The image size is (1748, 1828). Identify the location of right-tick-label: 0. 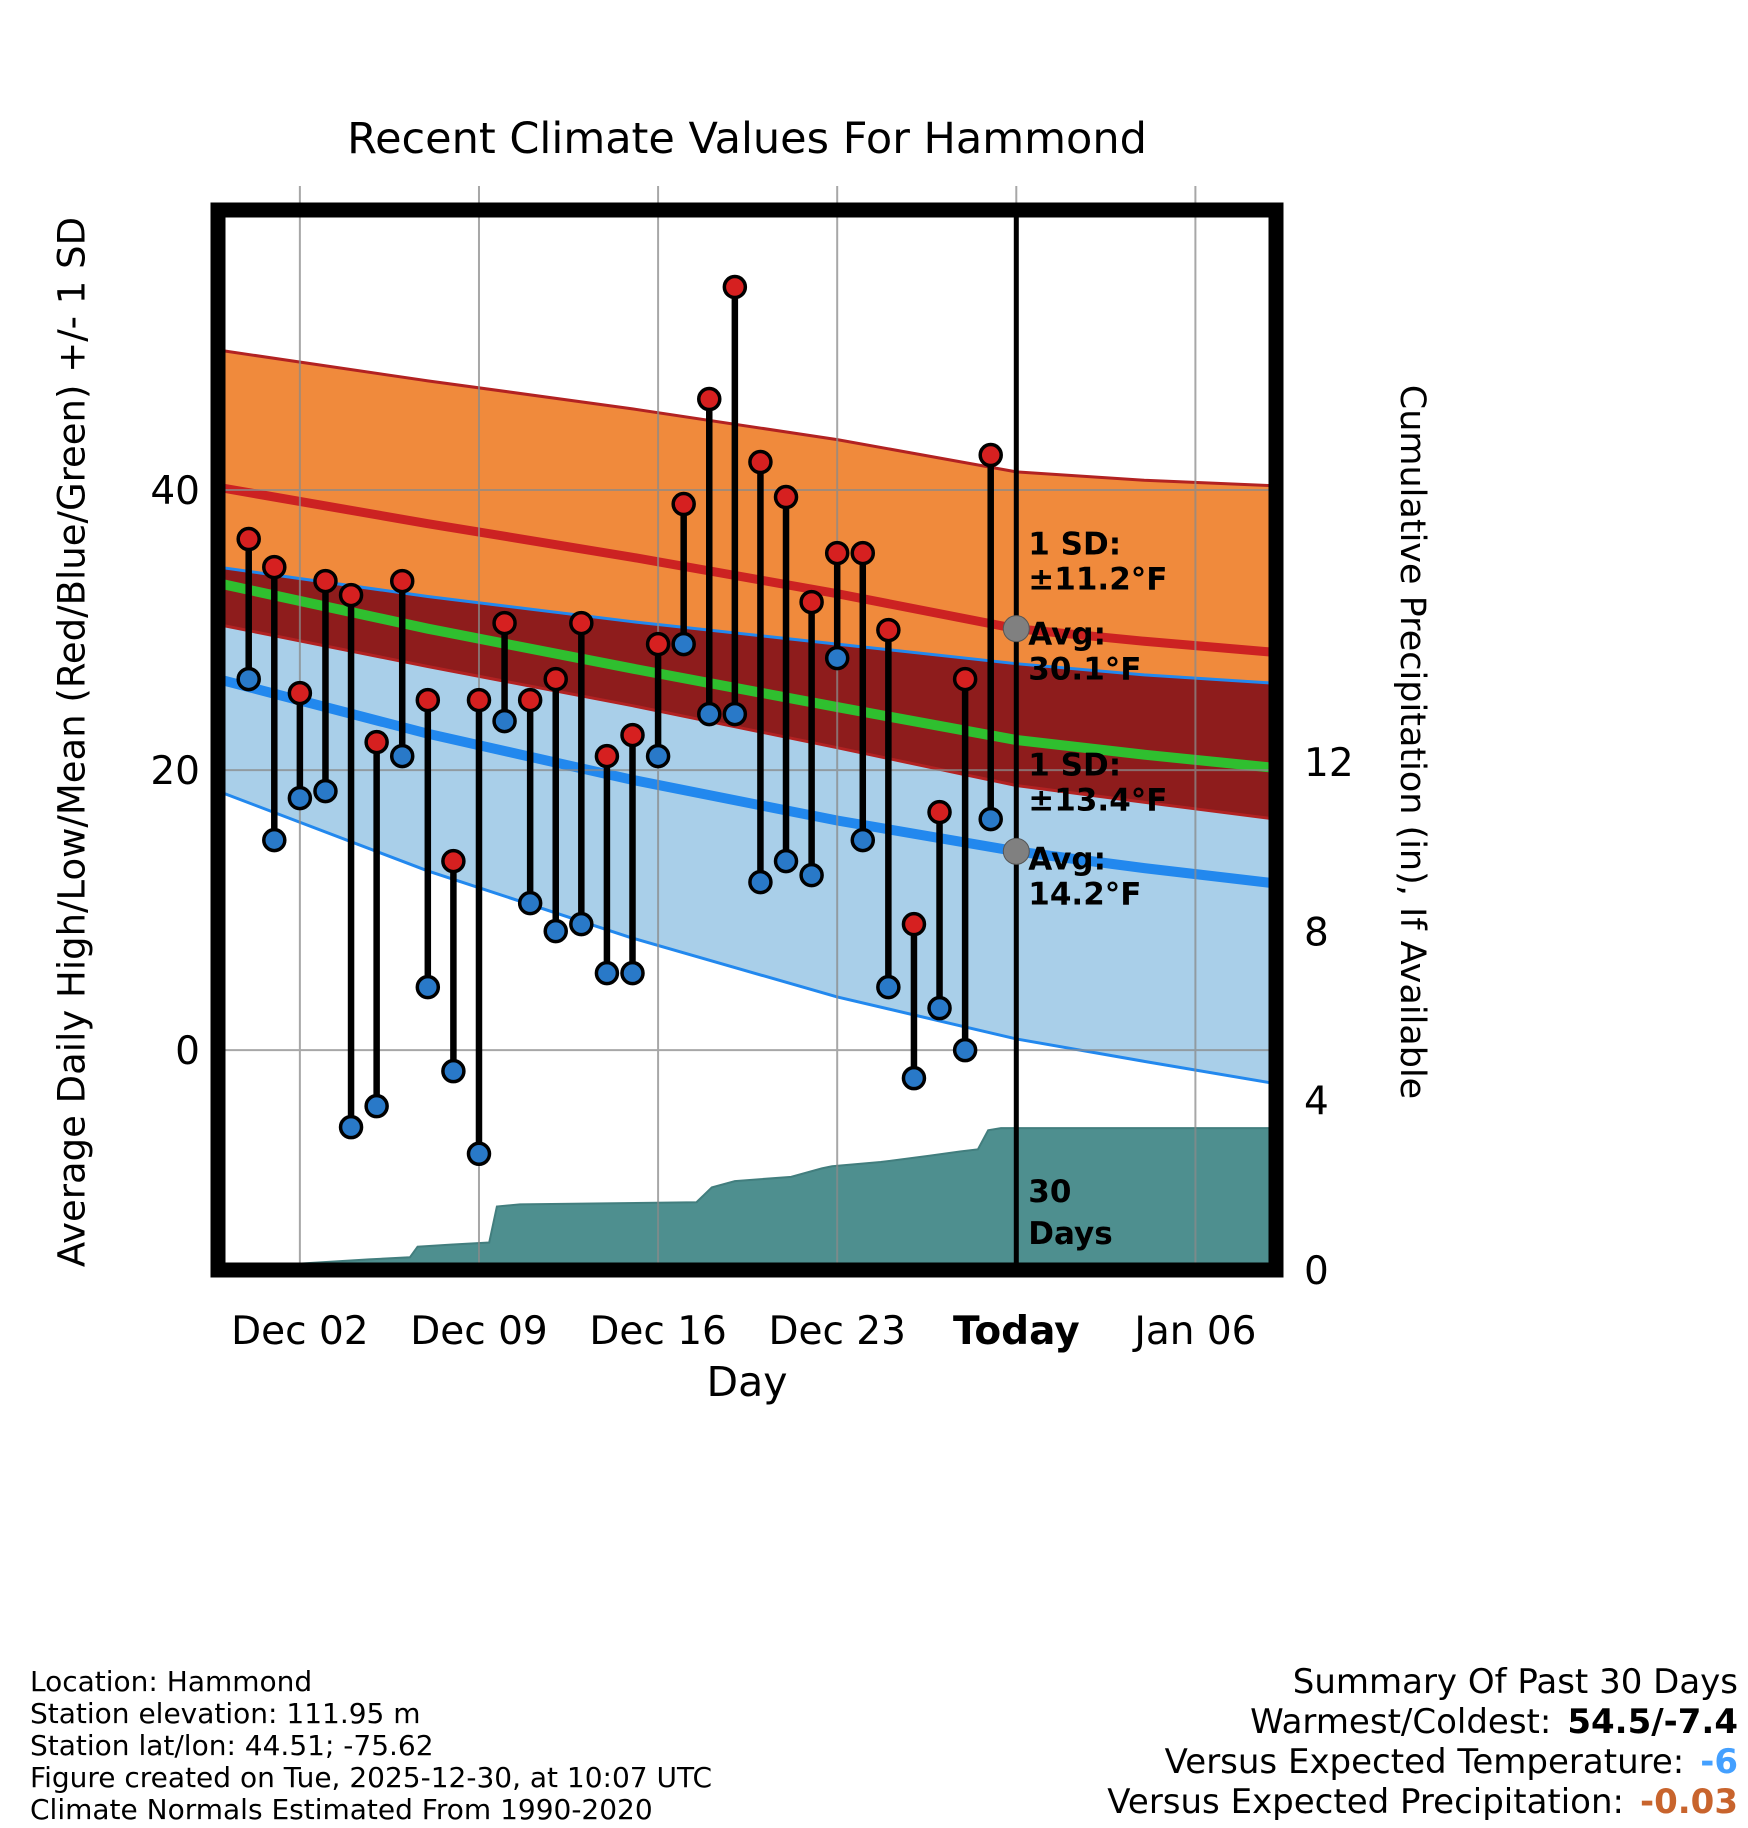
(1316, 1271).